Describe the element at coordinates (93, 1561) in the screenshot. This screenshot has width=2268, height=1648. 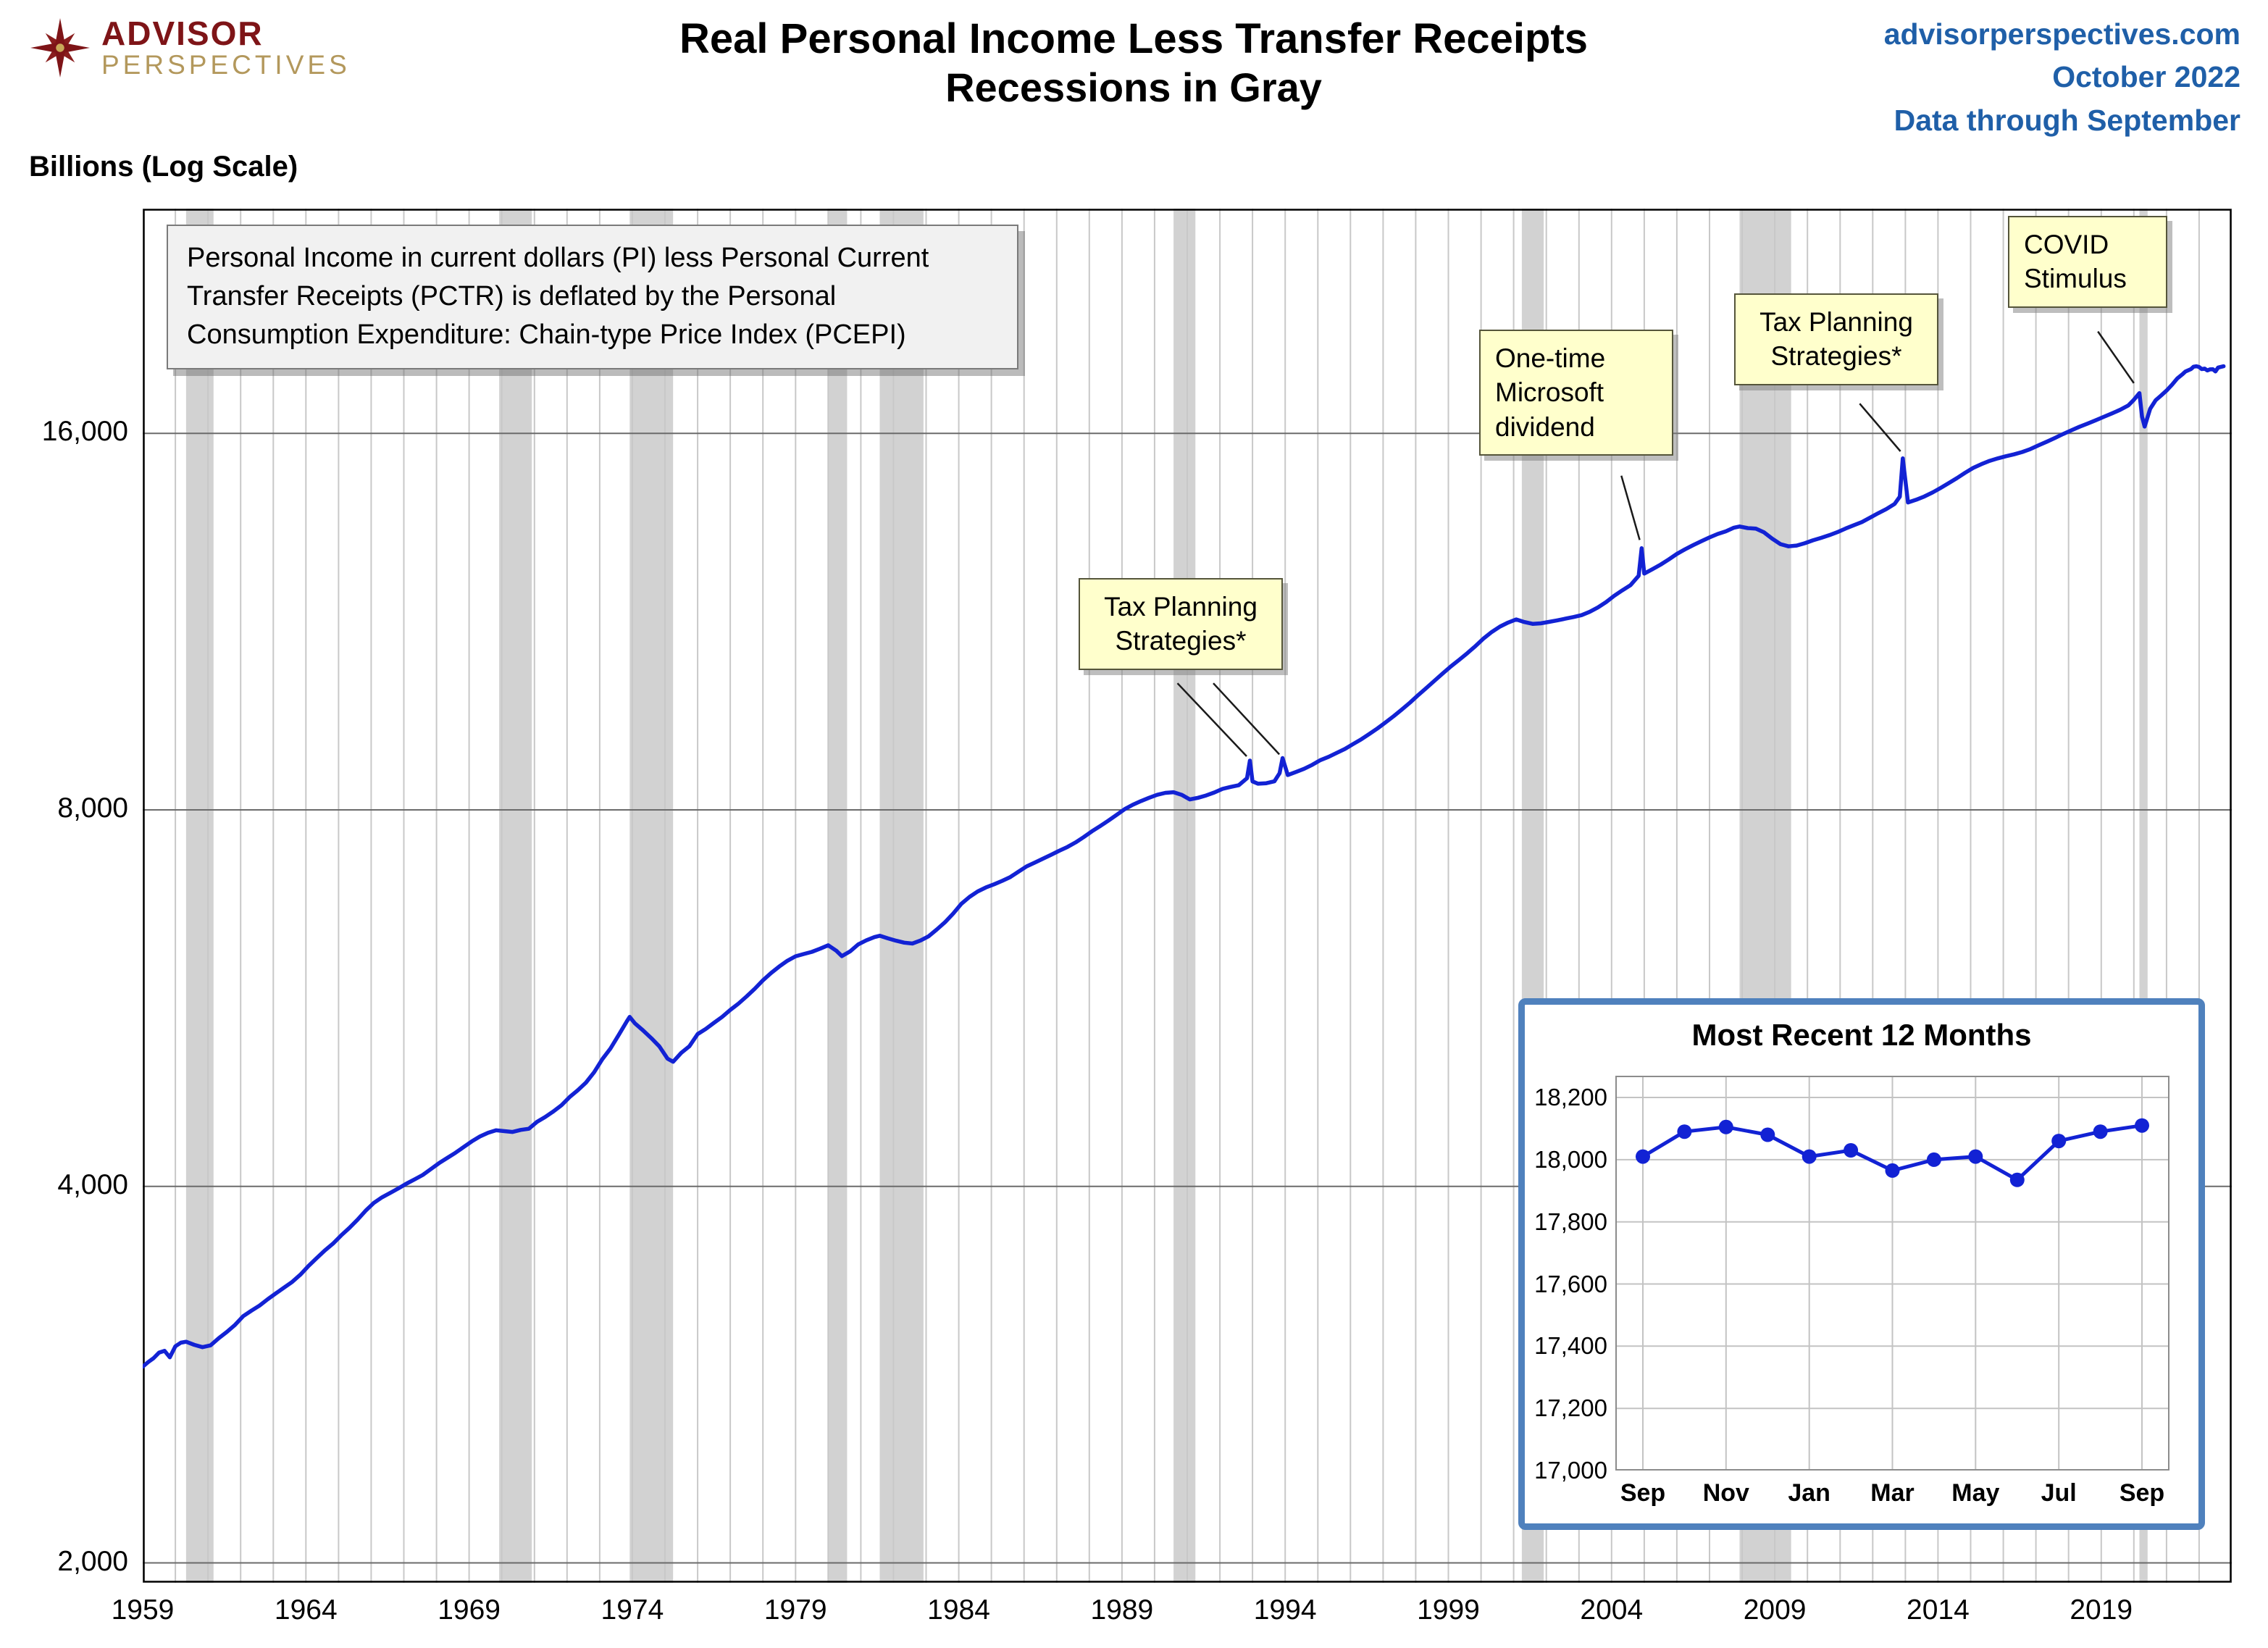
I see `y-tick-label: 2,000` at that location.